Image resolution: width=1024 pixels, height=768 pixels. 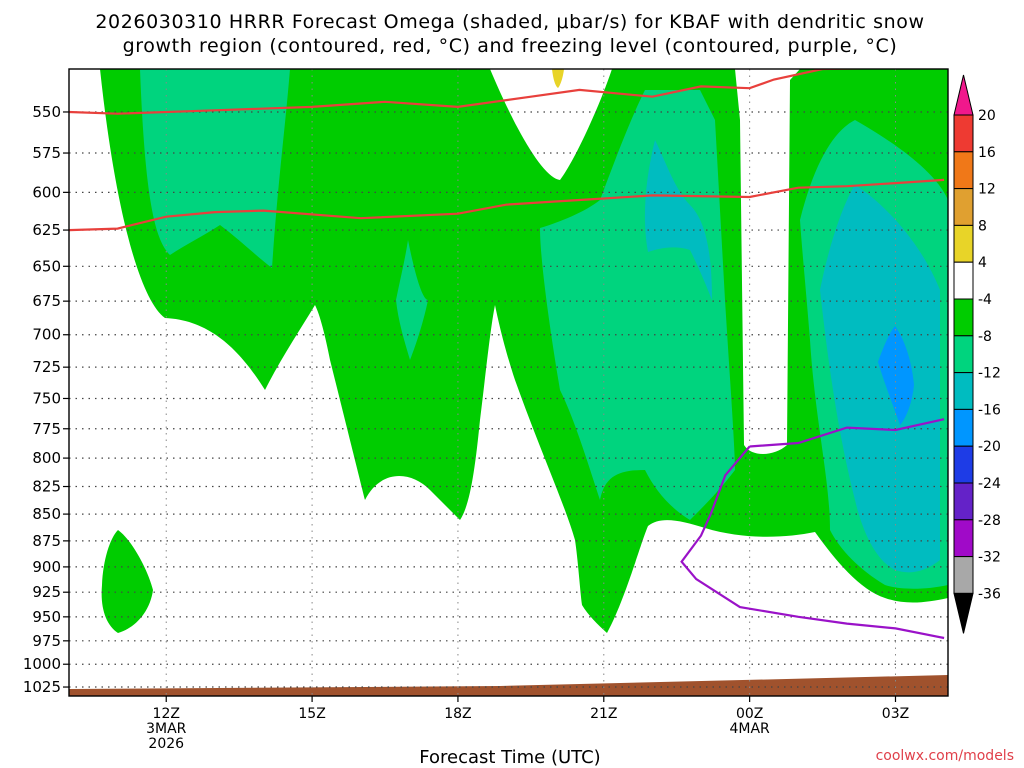 What do you see at coordinates (457, 714) in the screenshot?
I see `x-tick-label: 18Z` at bounding box center [457, 714].